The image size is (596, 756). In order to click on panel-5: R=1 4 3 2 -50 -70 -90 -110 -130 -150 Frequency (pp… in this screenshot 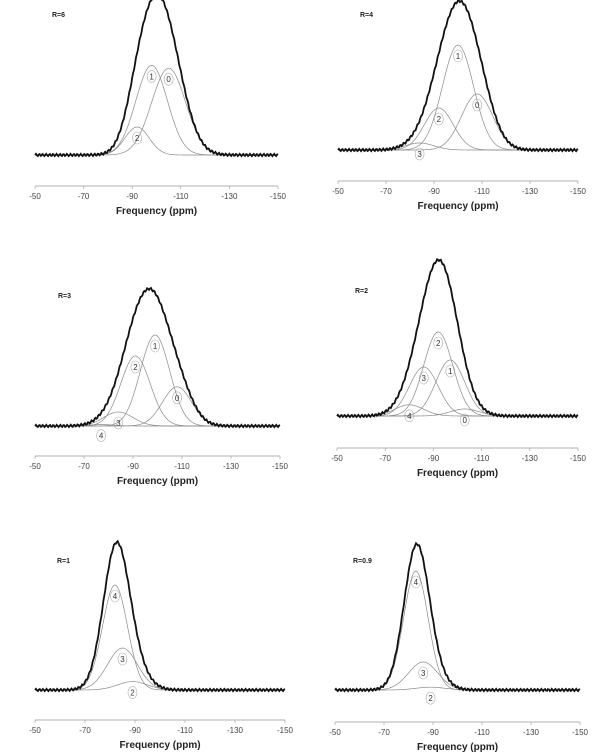, I will do `click(161, 645)`.